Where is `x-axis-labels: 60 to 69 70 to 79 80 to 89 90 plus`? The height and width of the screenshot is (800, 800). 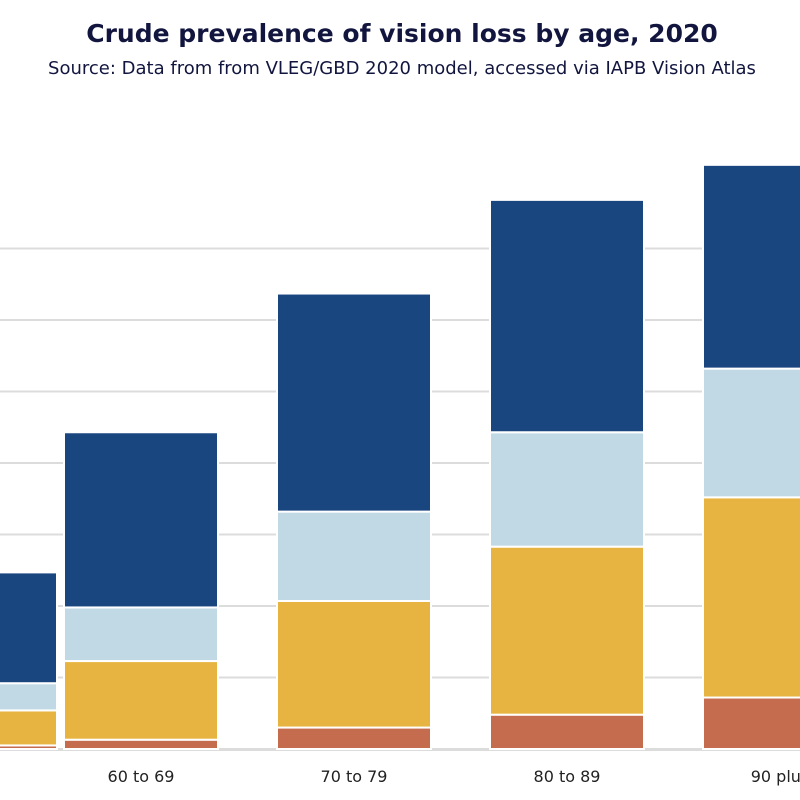
x-axis-labels: 60 to 69 70 to 79 80 to 89 90 plus is located at coordinates (454, 776).